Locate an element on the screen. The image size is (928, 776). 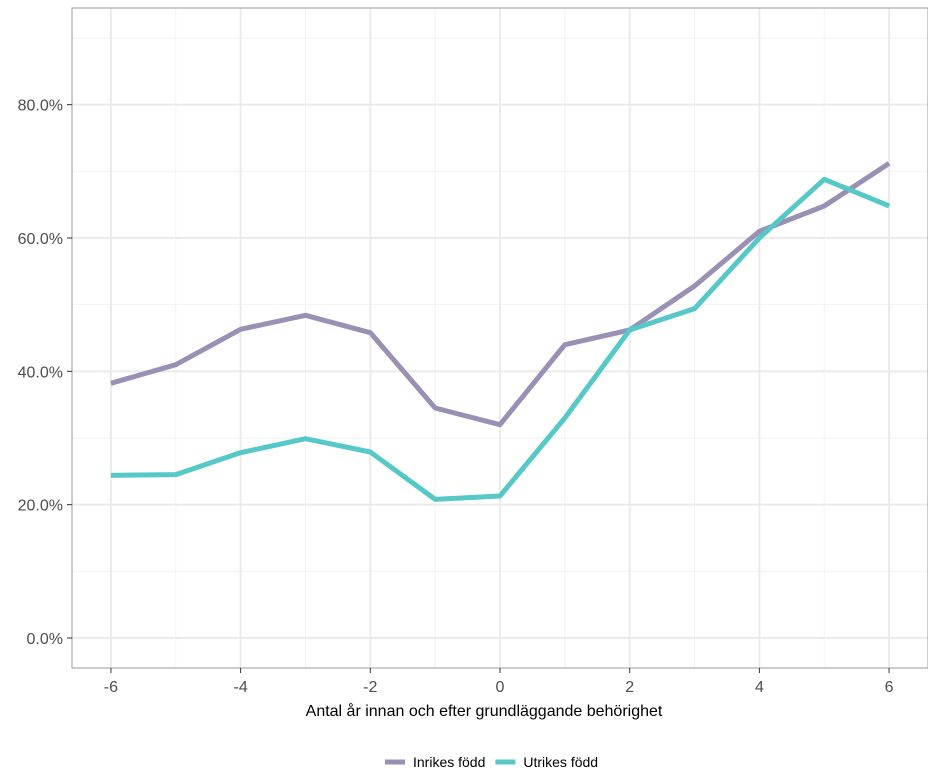
x-tick-label: 2 is located at coordinates (629, 687).